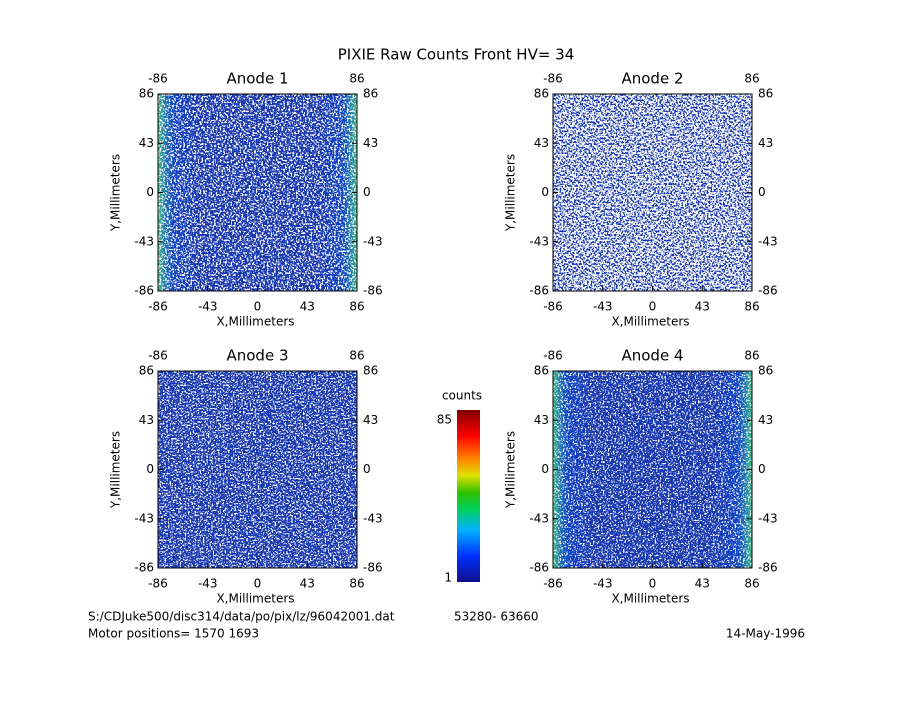 The image size is (913, 709). I want to click on panel-title: Anode 2, so click(652, 79).